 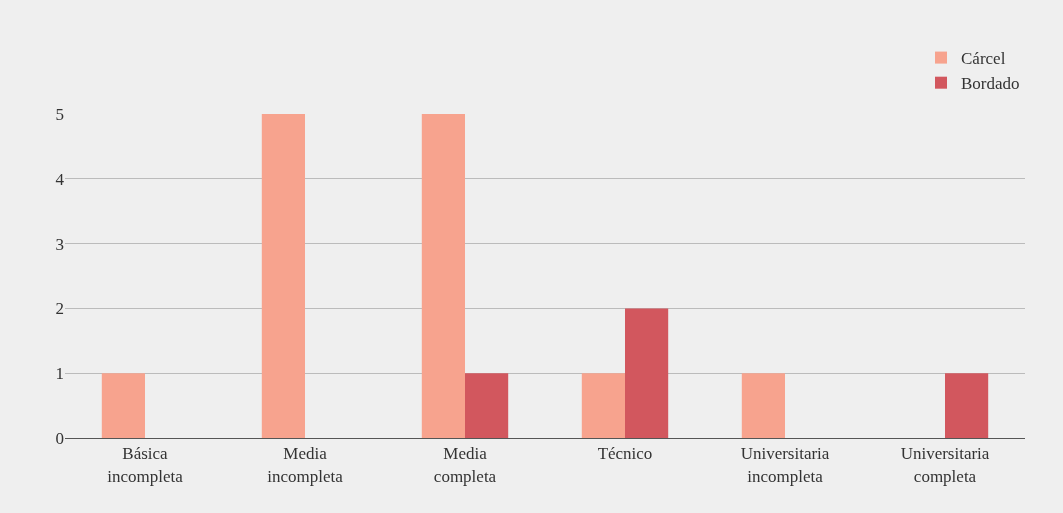 I want to click on y-tick-label: 3, so click(x=59, y=244).